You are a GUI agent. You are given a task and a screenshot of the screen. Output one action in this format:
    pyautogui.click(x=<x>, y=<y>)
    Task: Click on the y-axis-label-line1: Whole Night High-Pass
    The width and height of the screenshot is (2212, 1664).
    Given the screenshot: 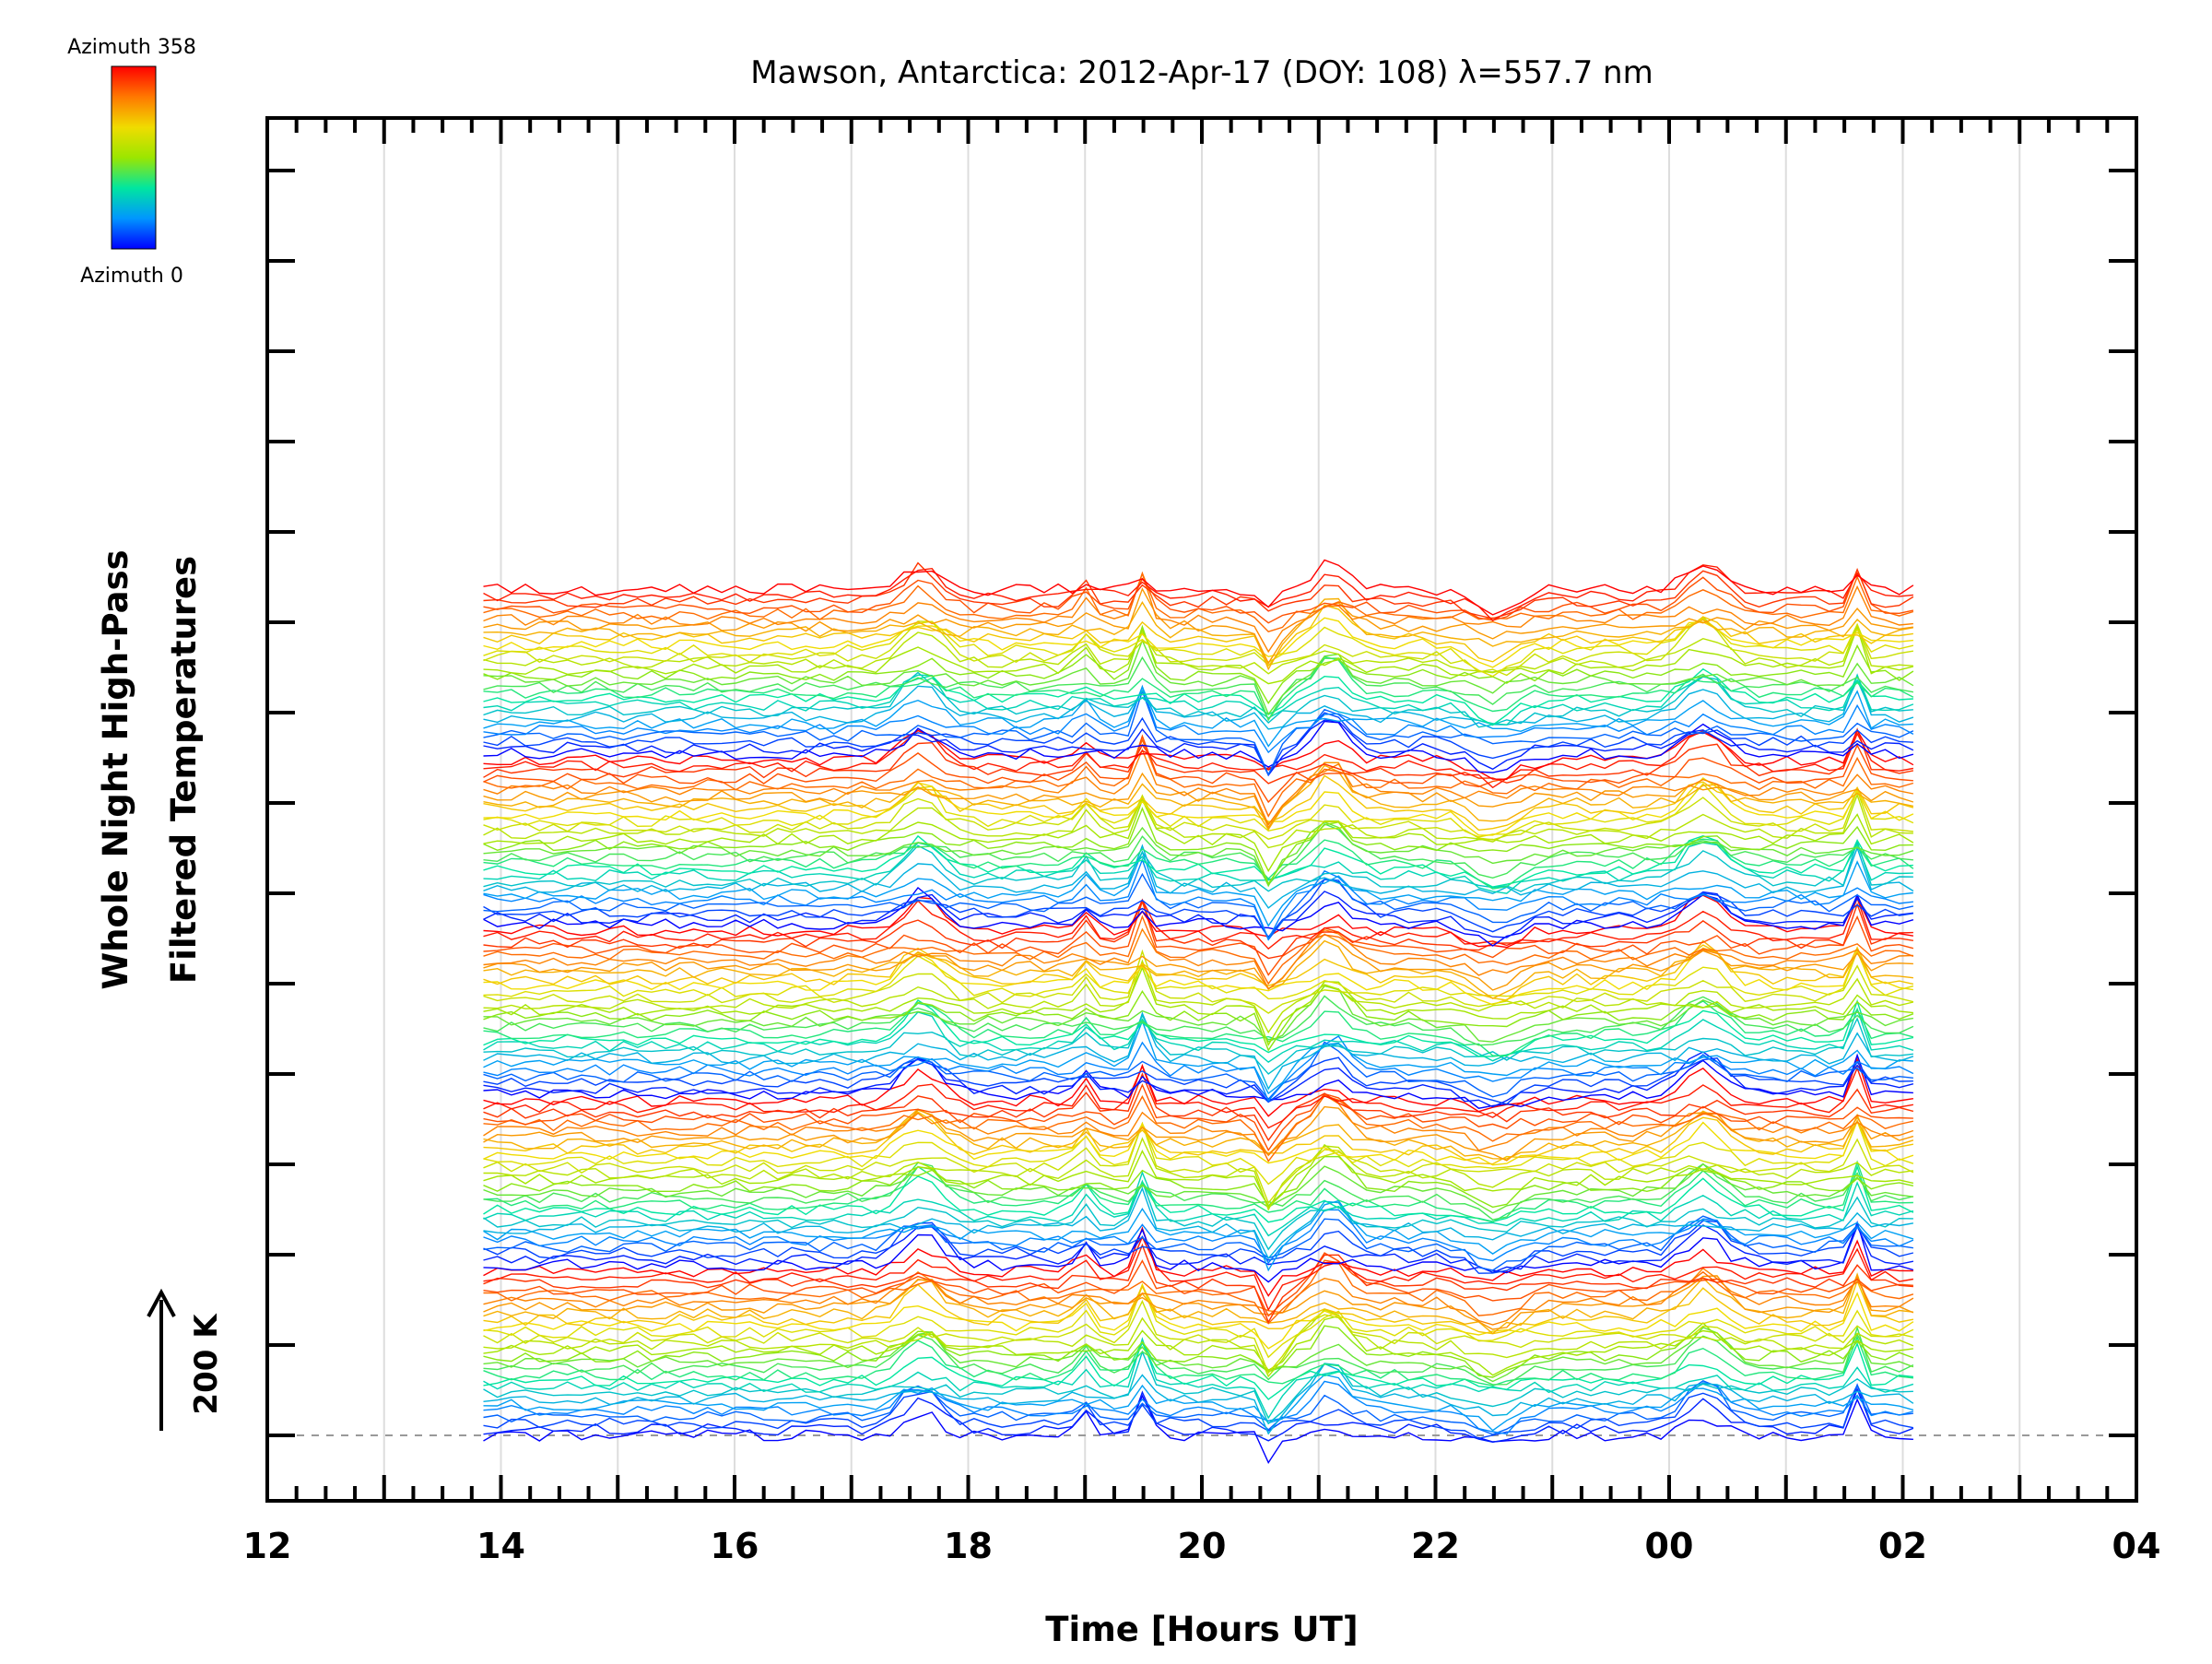 What is the action you would take?
    pyautogui.click(x=115, y=769)
    